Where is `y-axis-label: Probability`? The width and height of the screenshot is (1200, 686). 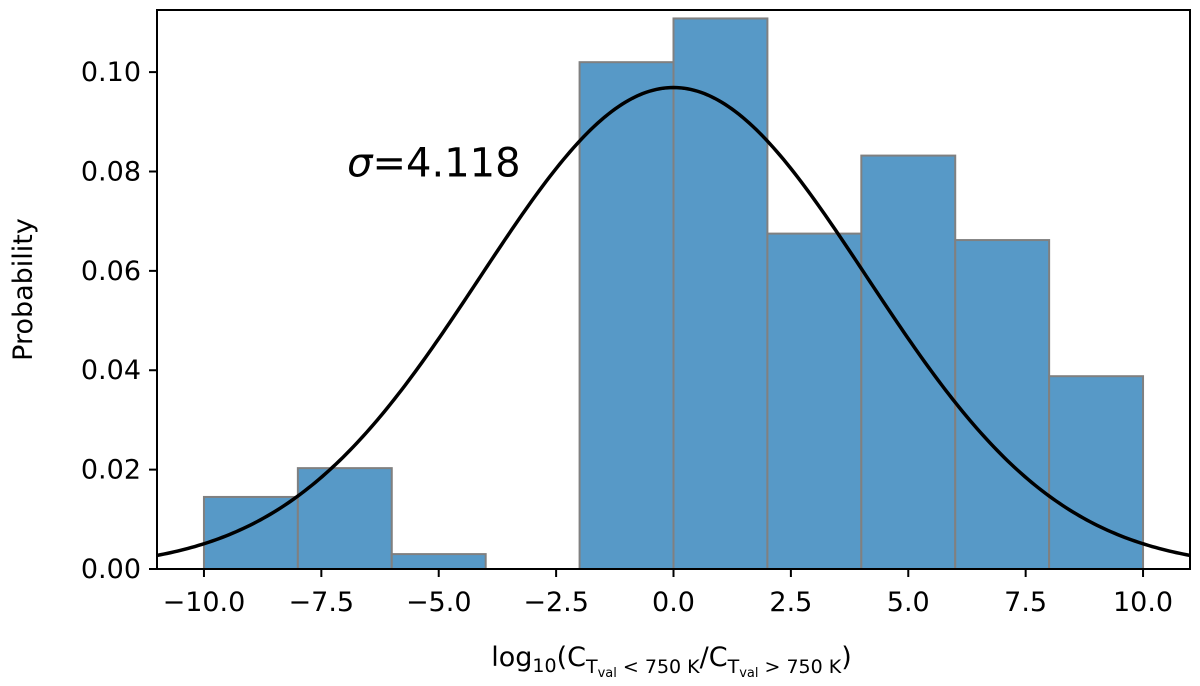 y-axis-label: Probability is located at coordinates (23, 289).